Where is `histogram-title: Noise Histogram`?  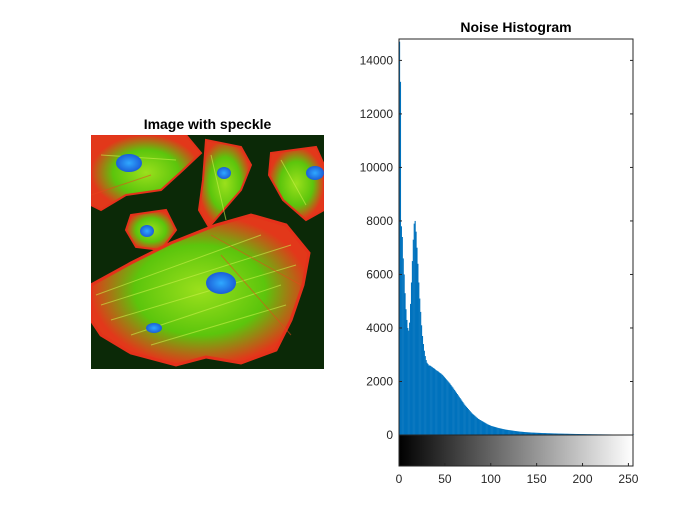
histogram-title: Noise Histogram is located at coordinates (516, 27).